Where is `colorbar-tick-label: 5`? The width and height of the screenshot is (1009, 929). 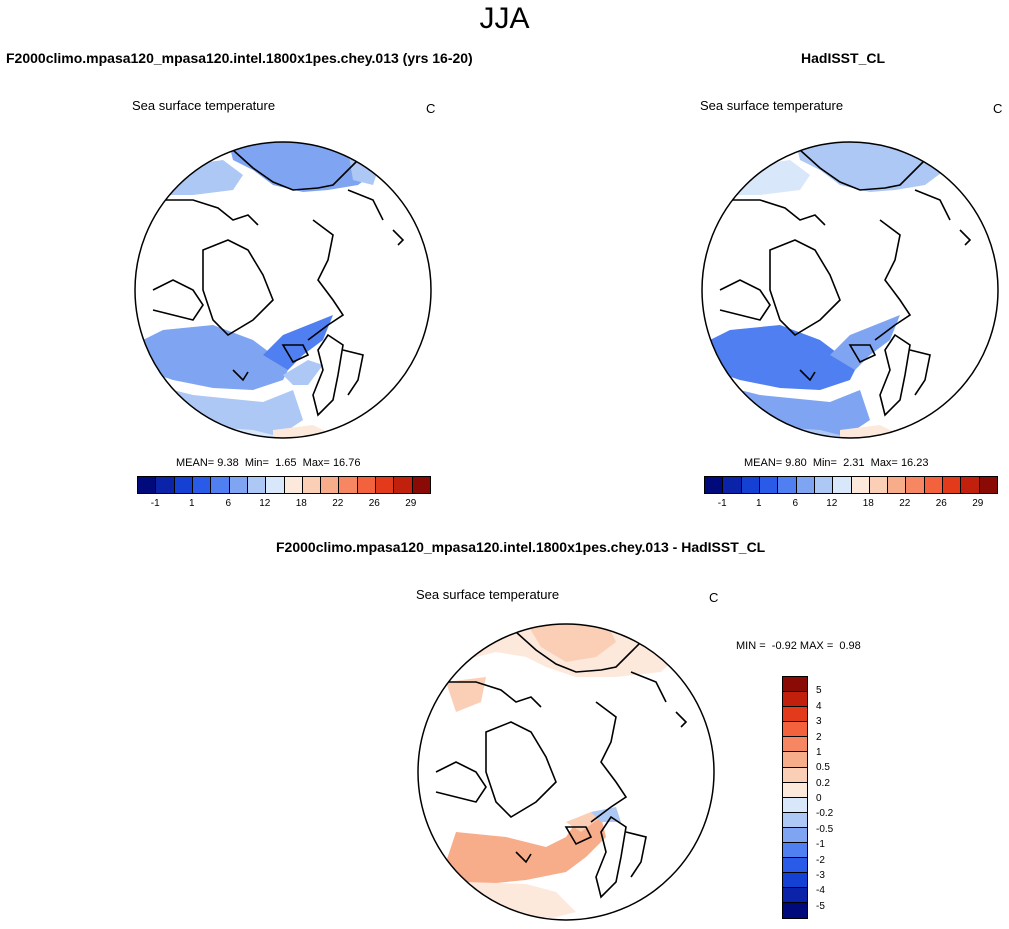
colorbar-tick-label: 5 is located at coordinates (819, 691).